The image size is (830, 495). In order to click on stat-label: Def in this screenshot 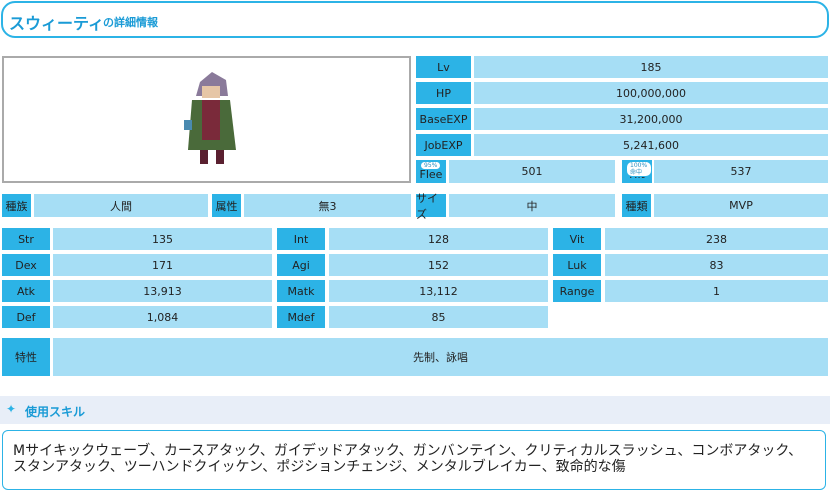, I will do `click(26, 317)`.